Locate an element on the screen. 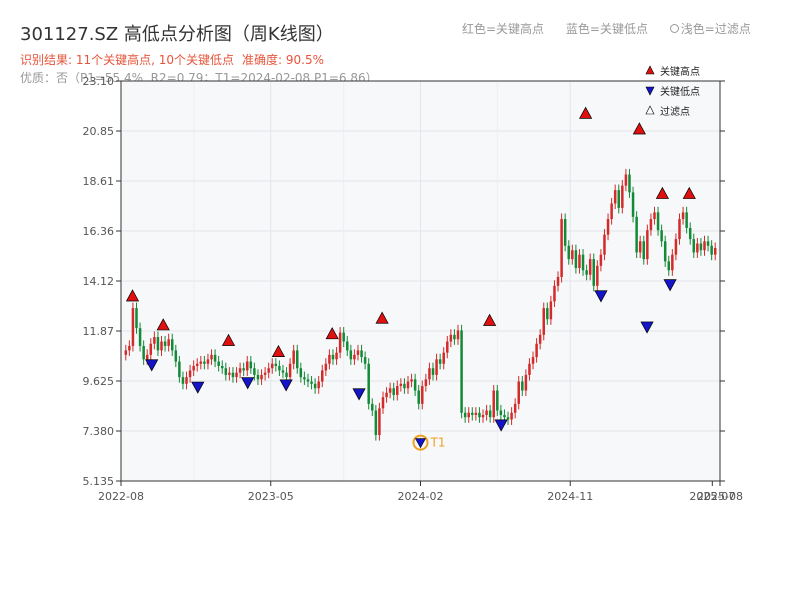 The width and height of the screenshot is (800, 600). legend-filtered-label: 浅色=过滤点 is located at coordinates (715, 29).